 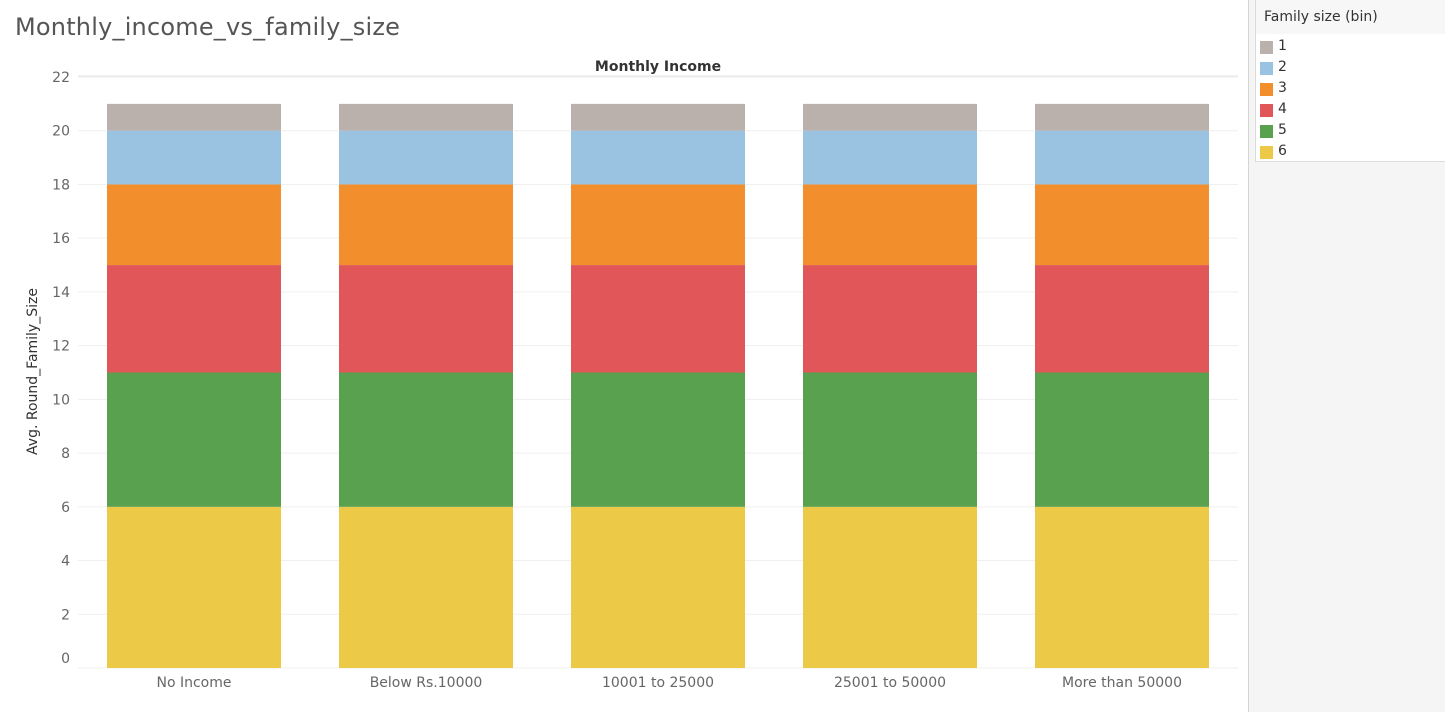 What do you see at coordinates (61, 239) in the screenshot?
I see `y-tick-label: 16` at bounding box center [61, 239].